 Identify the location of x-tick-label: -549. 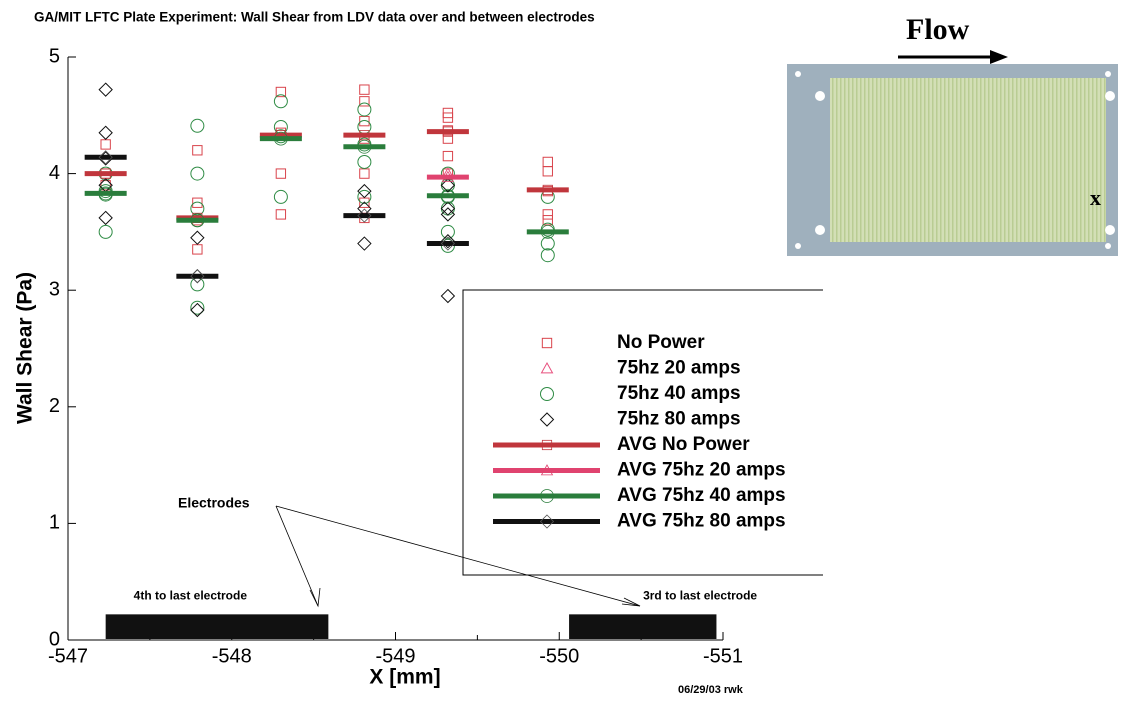
(395, 656).